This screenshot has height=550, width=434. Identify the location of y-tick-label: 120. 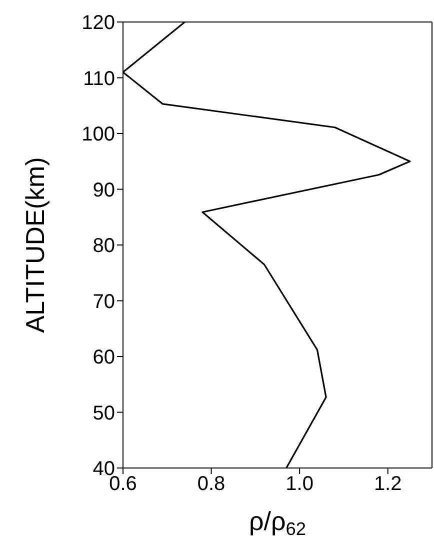
(98, 23).